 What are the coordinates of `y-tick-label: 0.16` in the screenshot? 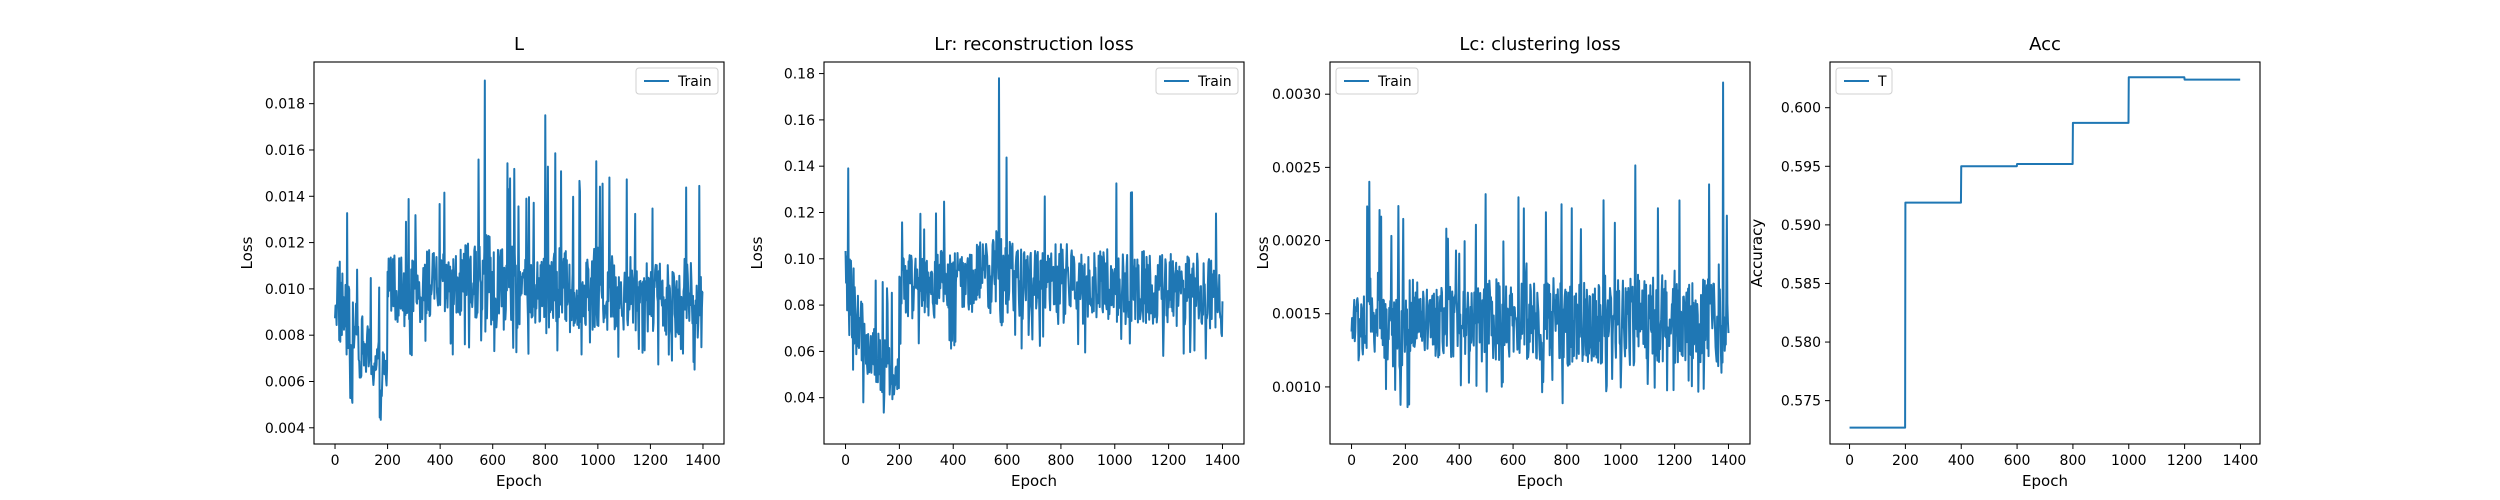 It's located at (799, 121).